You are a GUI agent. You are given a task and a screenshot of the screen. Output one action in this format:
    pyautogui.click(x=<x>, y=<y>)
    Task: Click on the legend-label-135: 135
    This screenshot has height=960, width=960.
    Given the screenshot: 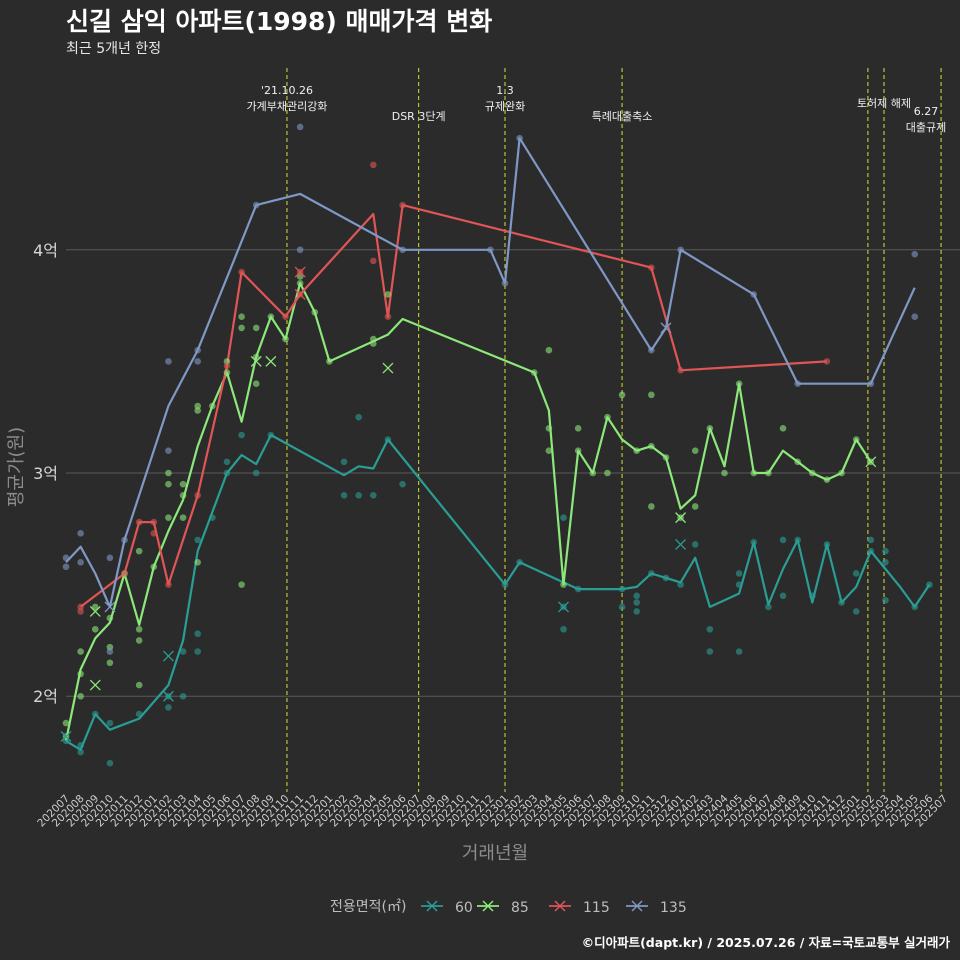 What is the action you would take?
    pyautogui.click(x=673, y=908)
    